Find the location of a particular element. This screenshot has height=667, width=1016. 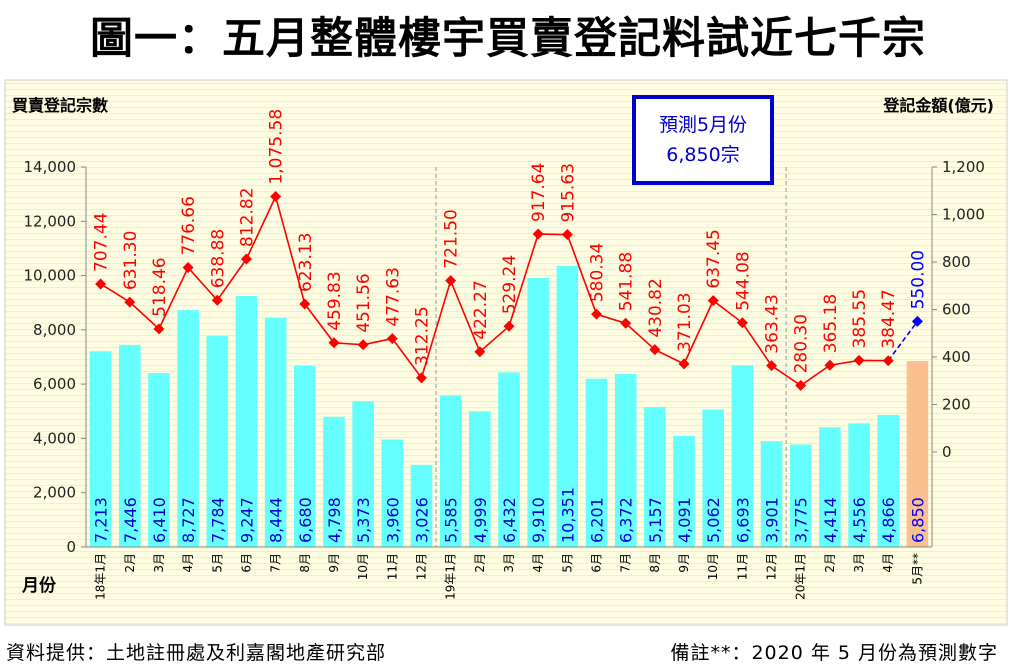

x-tick-label: 12月 is located at coordinates (772, 566).